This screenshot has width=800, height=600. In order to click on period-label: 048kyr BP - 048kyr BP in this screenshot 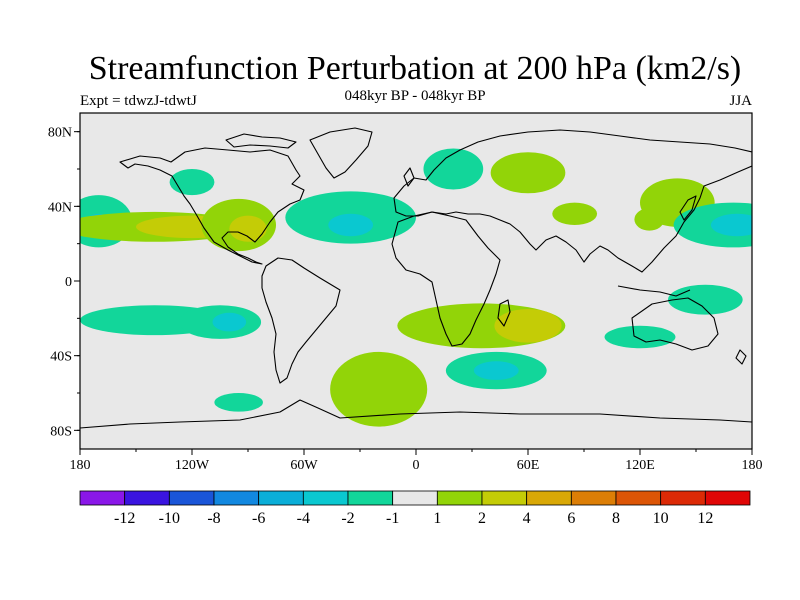, I will do `click(415, 96)`.